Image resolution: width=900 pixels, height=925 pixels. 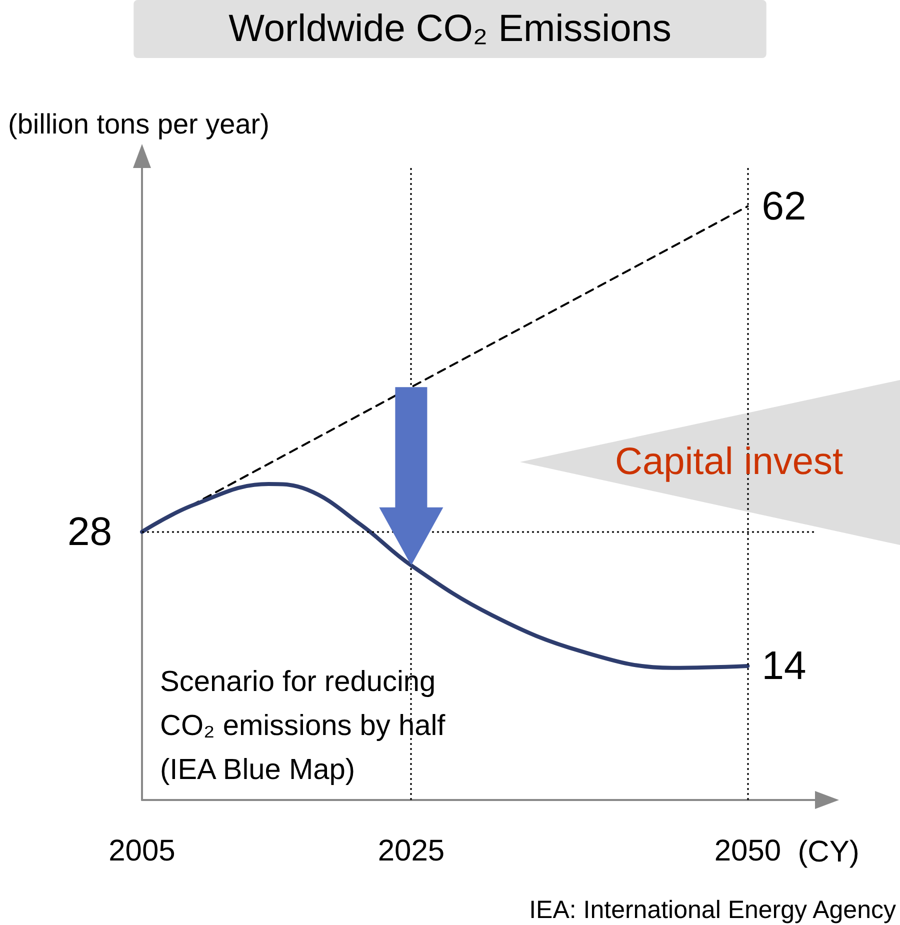 What do you see at coordinates (729, 462) in the screenshot?
I see `annotation: Capital invest` at bounding box center [729, 462].